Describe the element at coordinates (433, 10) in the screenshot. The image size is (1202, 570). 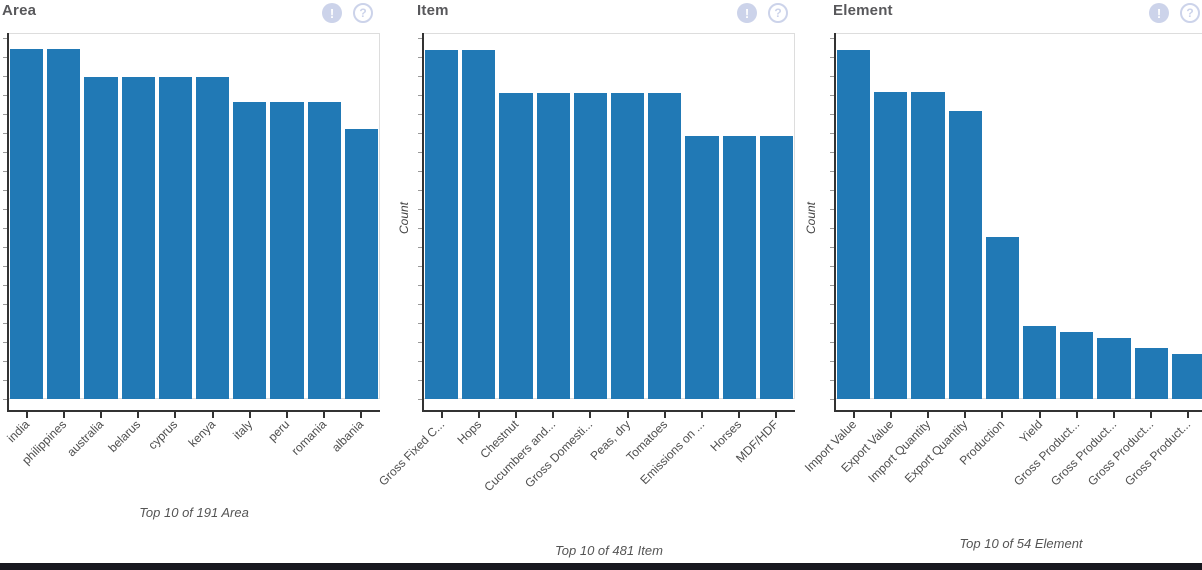
I see `chart-title: Item` at that location.